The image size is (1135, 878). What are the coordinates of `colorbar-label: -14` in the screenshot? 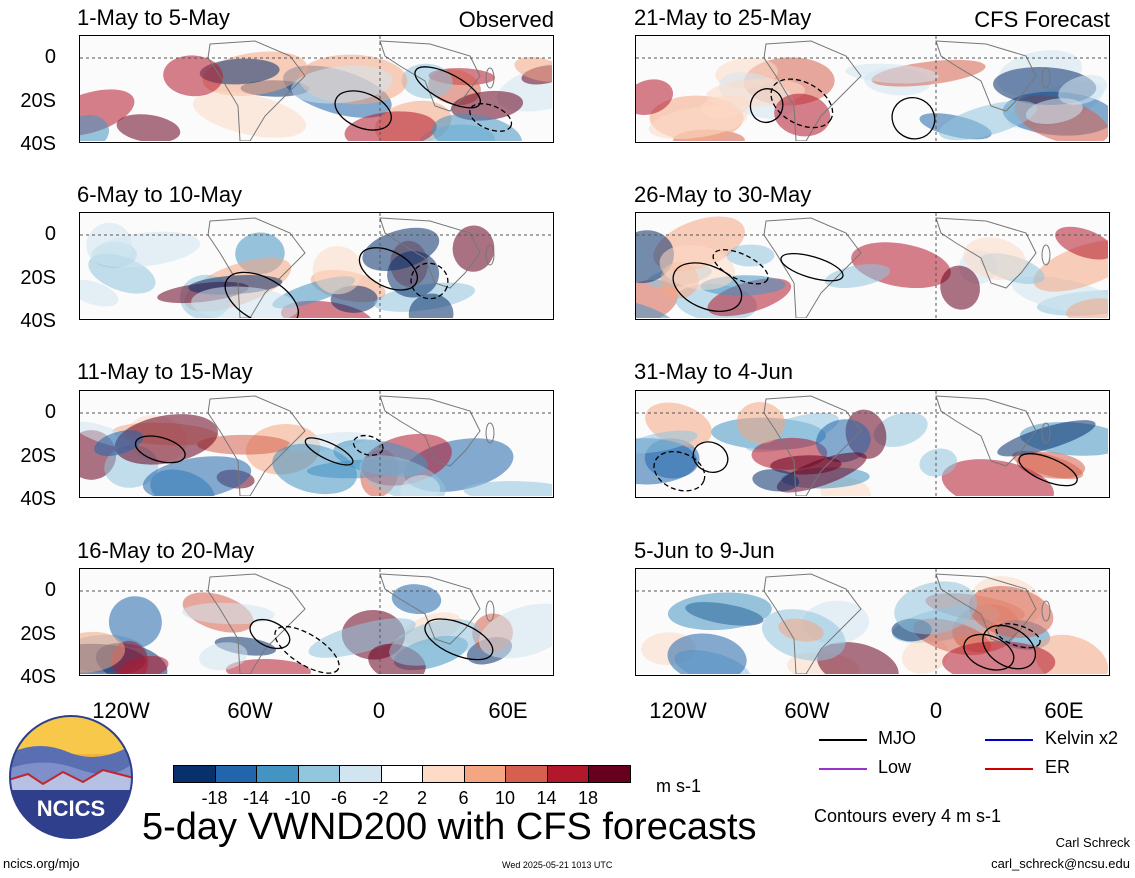 It's located at (256, 798).